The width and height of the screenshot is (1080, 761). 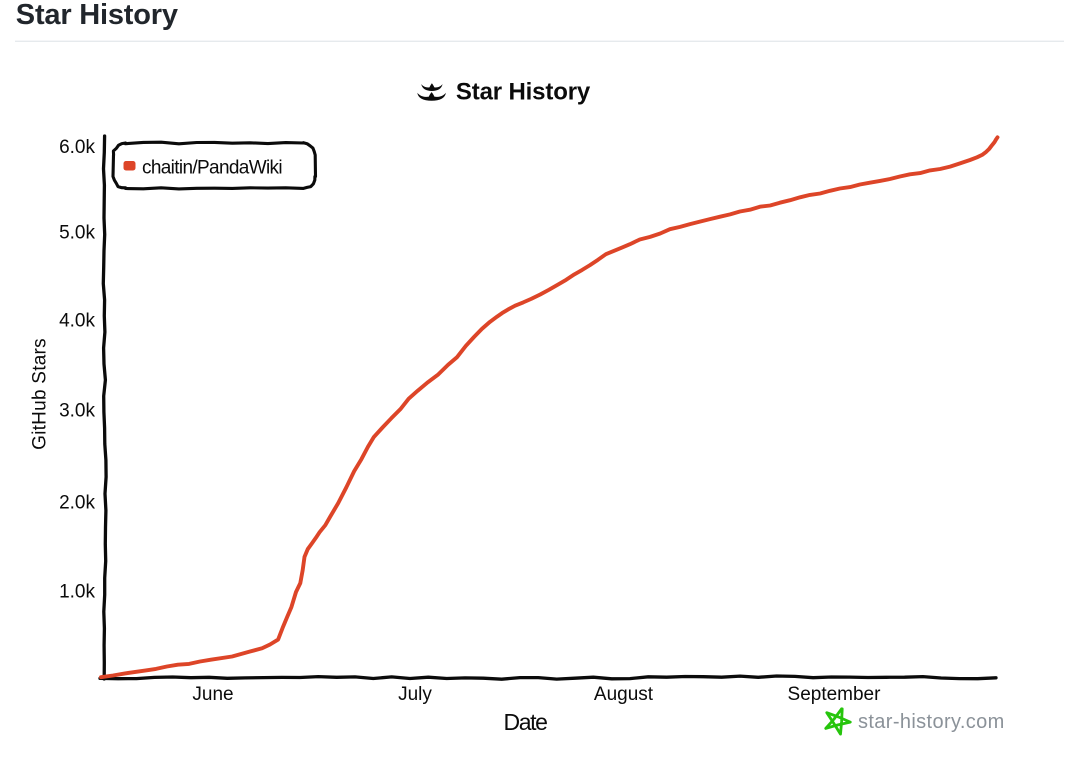 I want to click on svg-text: 3.0k, so click(x=77, y=411).